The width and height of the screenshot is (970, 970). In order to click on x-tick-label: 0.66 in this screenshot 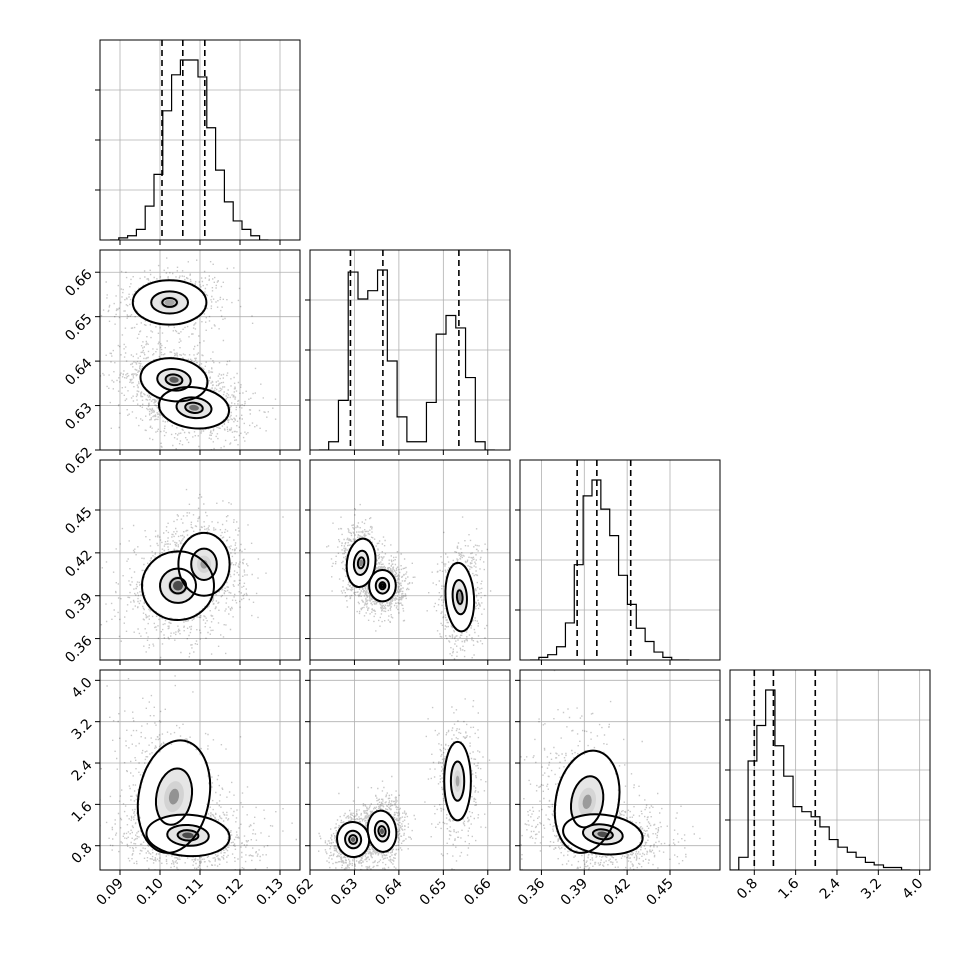, I will do `click(477, 891)`.